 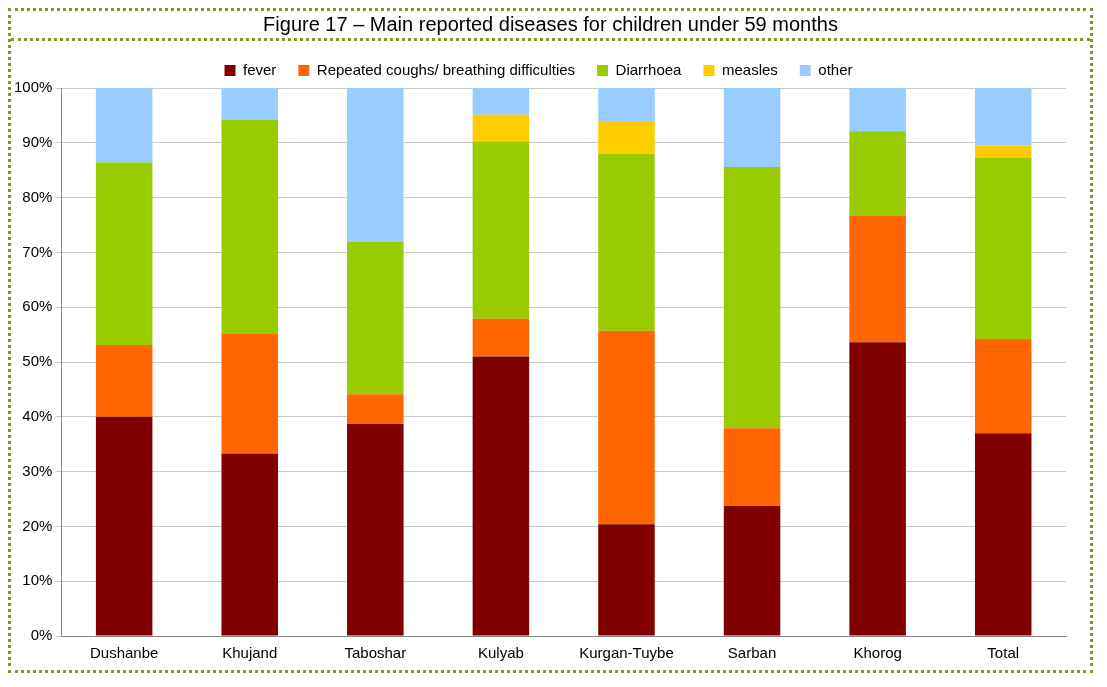 I want to click on y-tick-label: 60%, so click(x=37, y=306).